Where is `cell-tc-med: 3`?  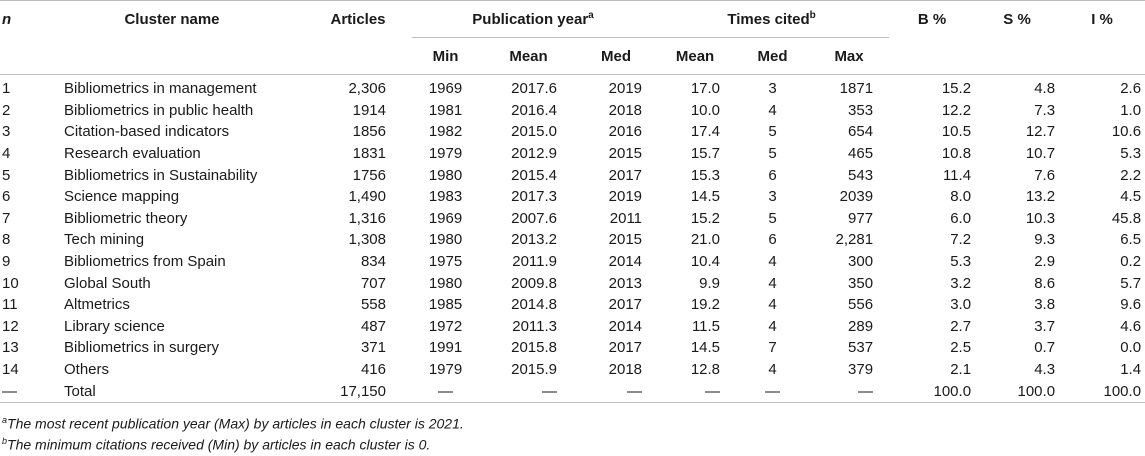 cell-tc-med: 3 is located at coordinates (772, 197).